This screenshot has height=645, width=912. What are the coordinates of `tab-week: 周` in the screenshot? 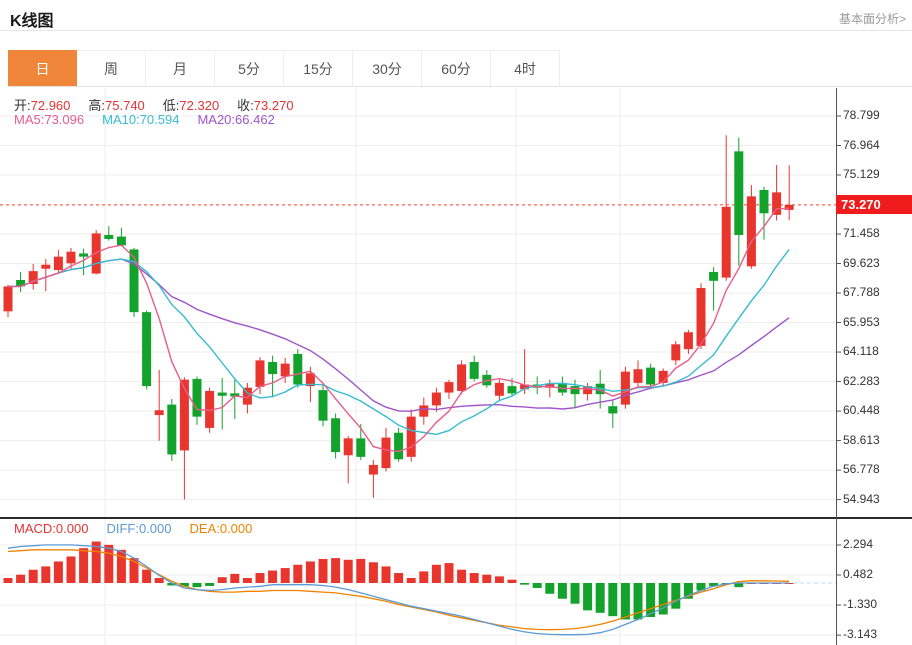 It's located at (111, 68).